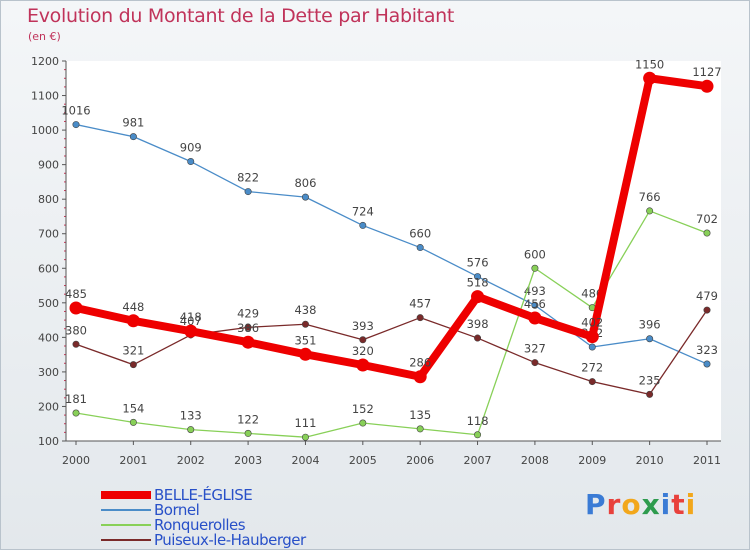 This screenshot has width=750, height=550. Describe the element at coordinates (363, 351) in the screenshot. I see `data-label: 320` at that location.